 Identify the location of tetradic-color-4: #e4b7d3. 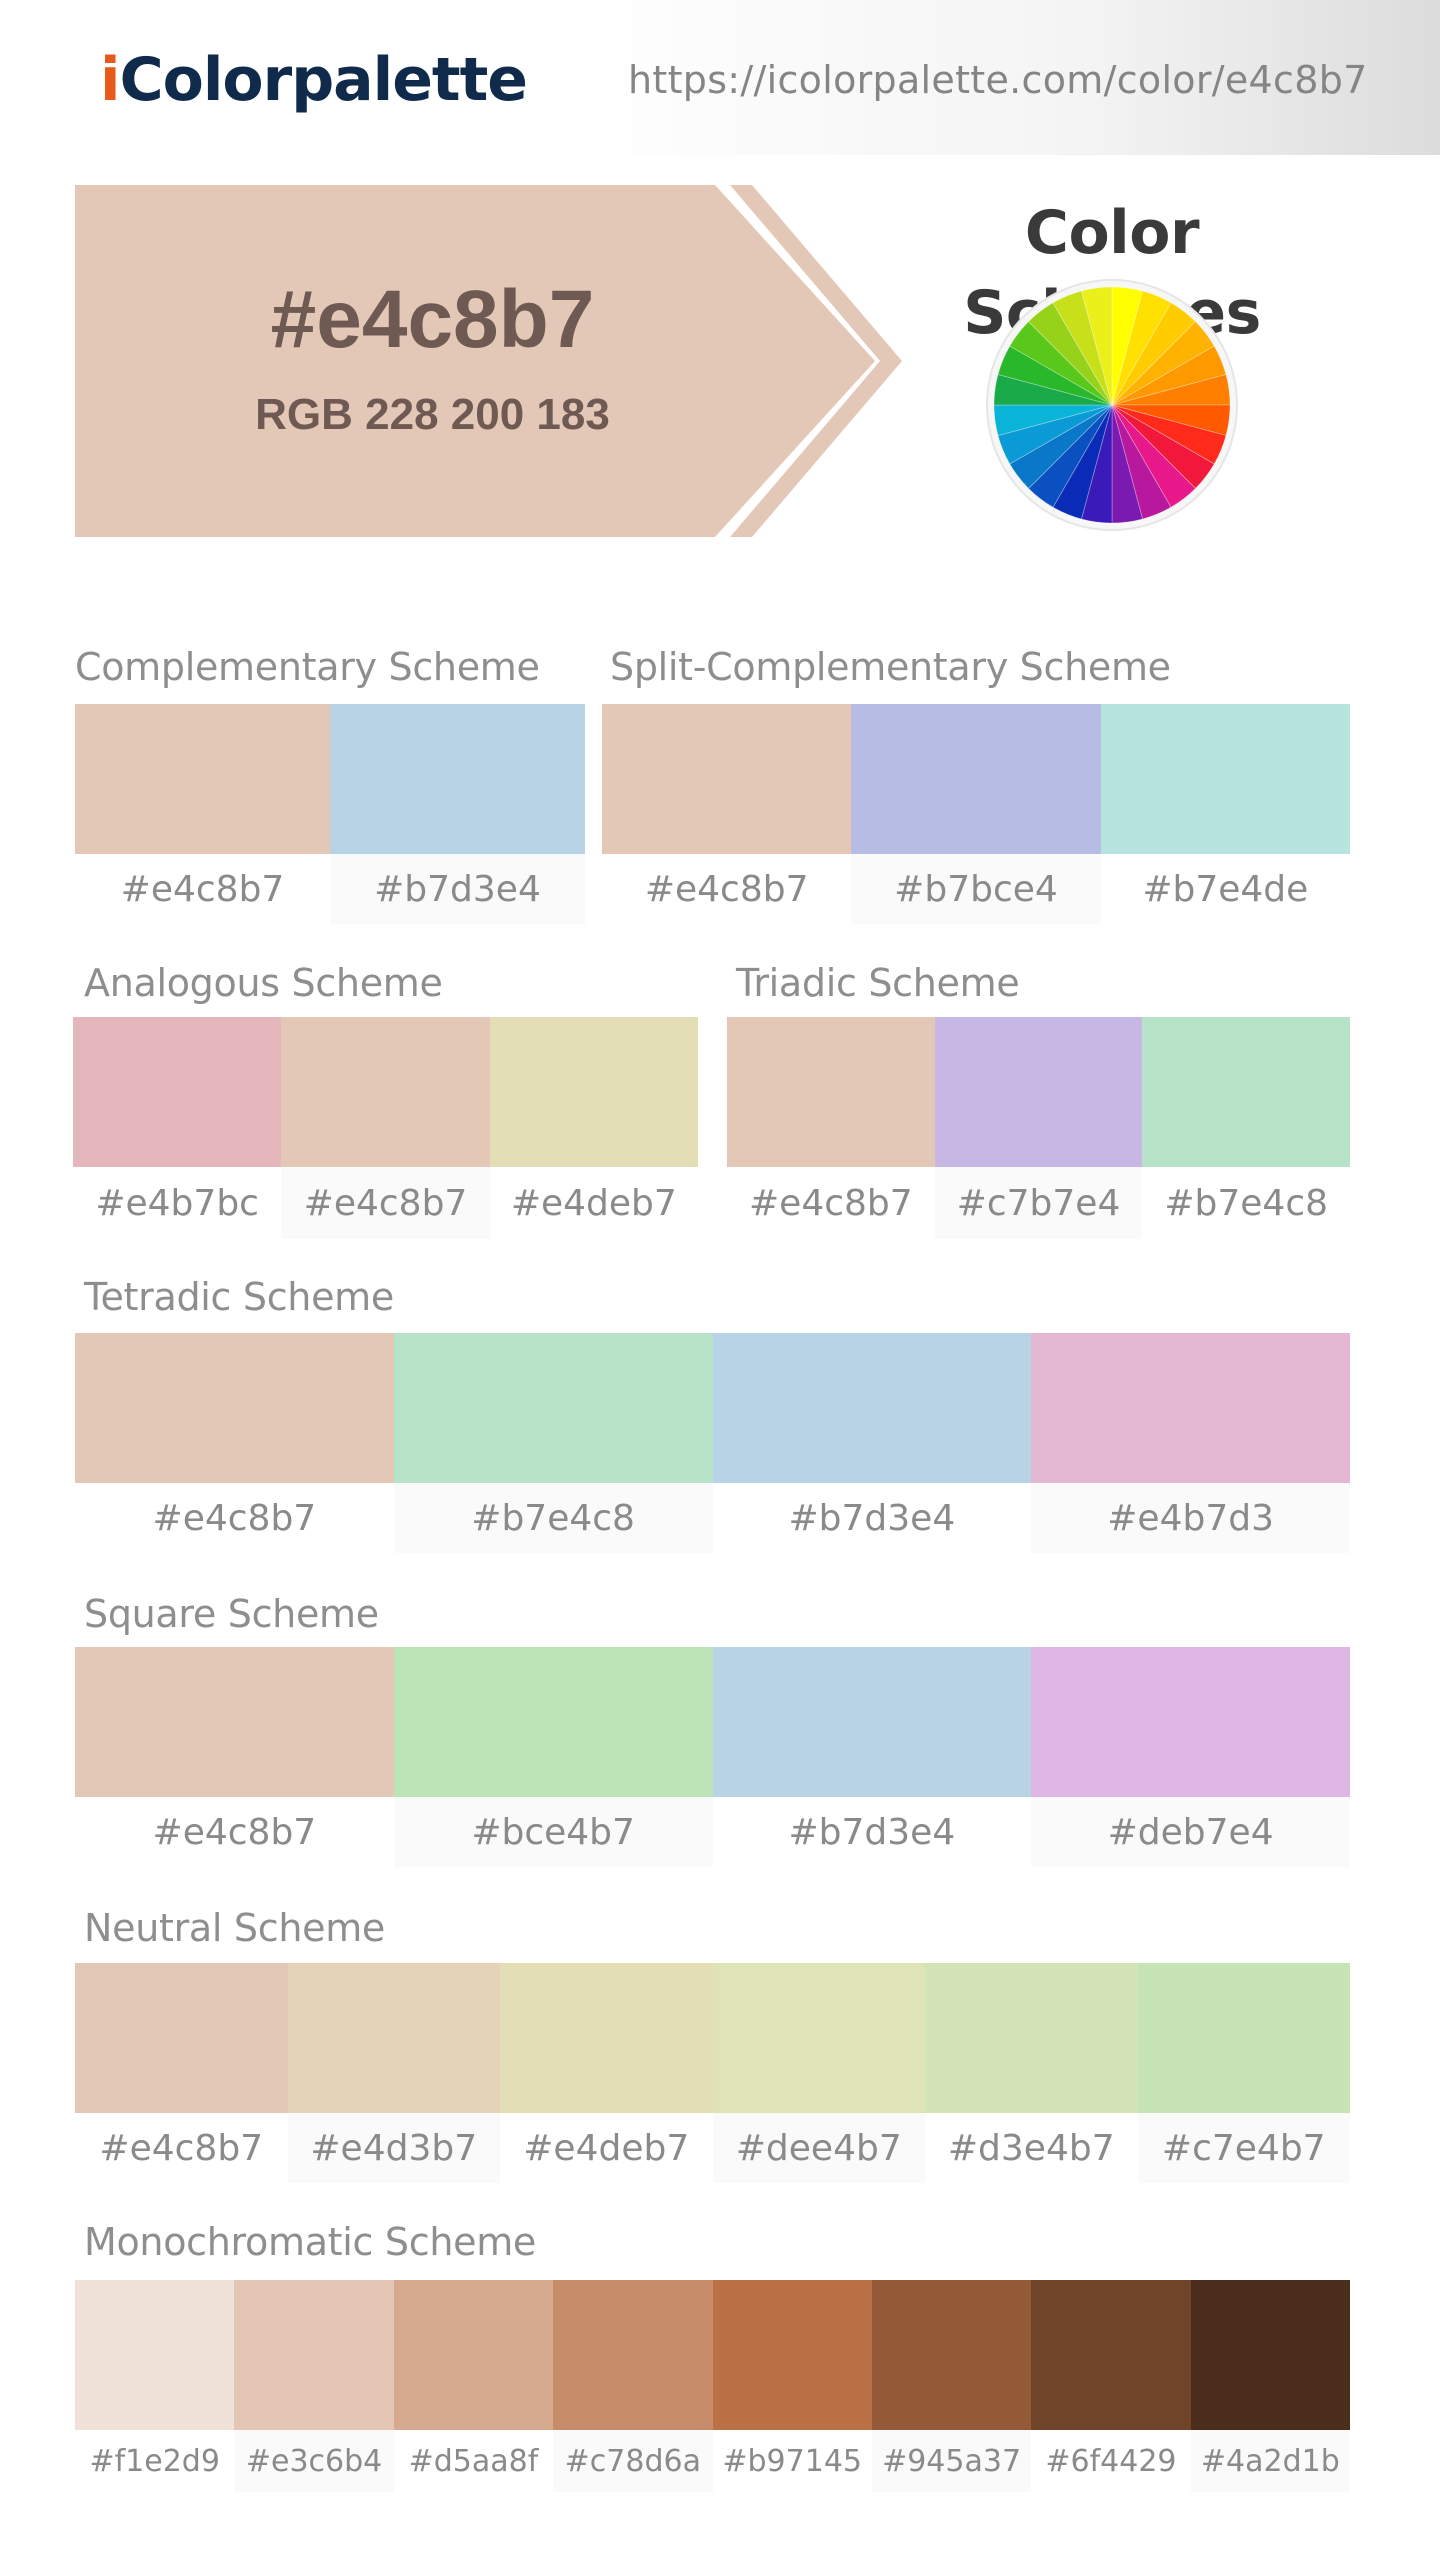
(1190, 1443).